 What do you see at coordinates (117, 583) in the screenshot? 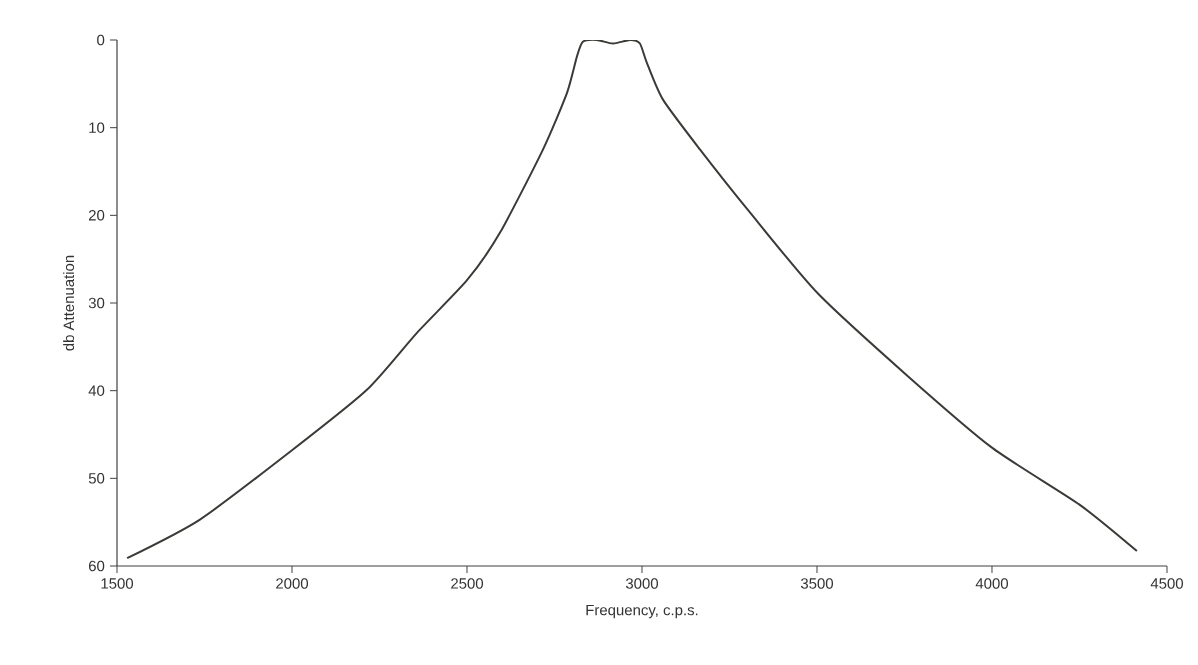
I see `x-tick-label: 1500` at bounding box center [117, 583].